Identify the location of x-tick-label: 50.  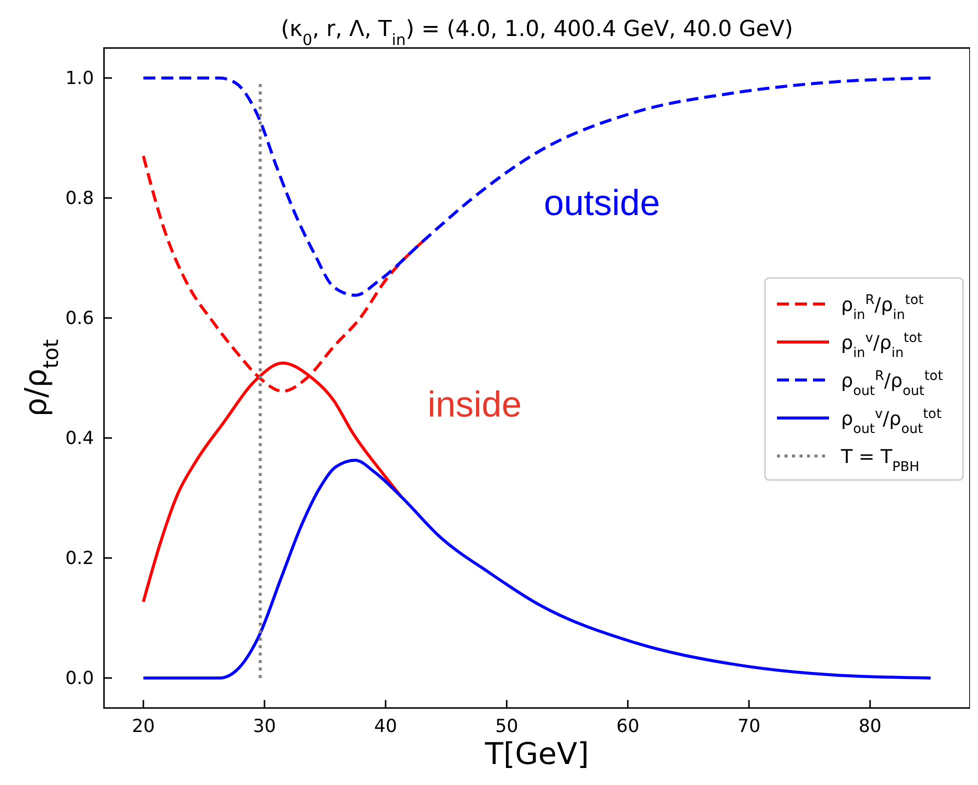
(506, 726).